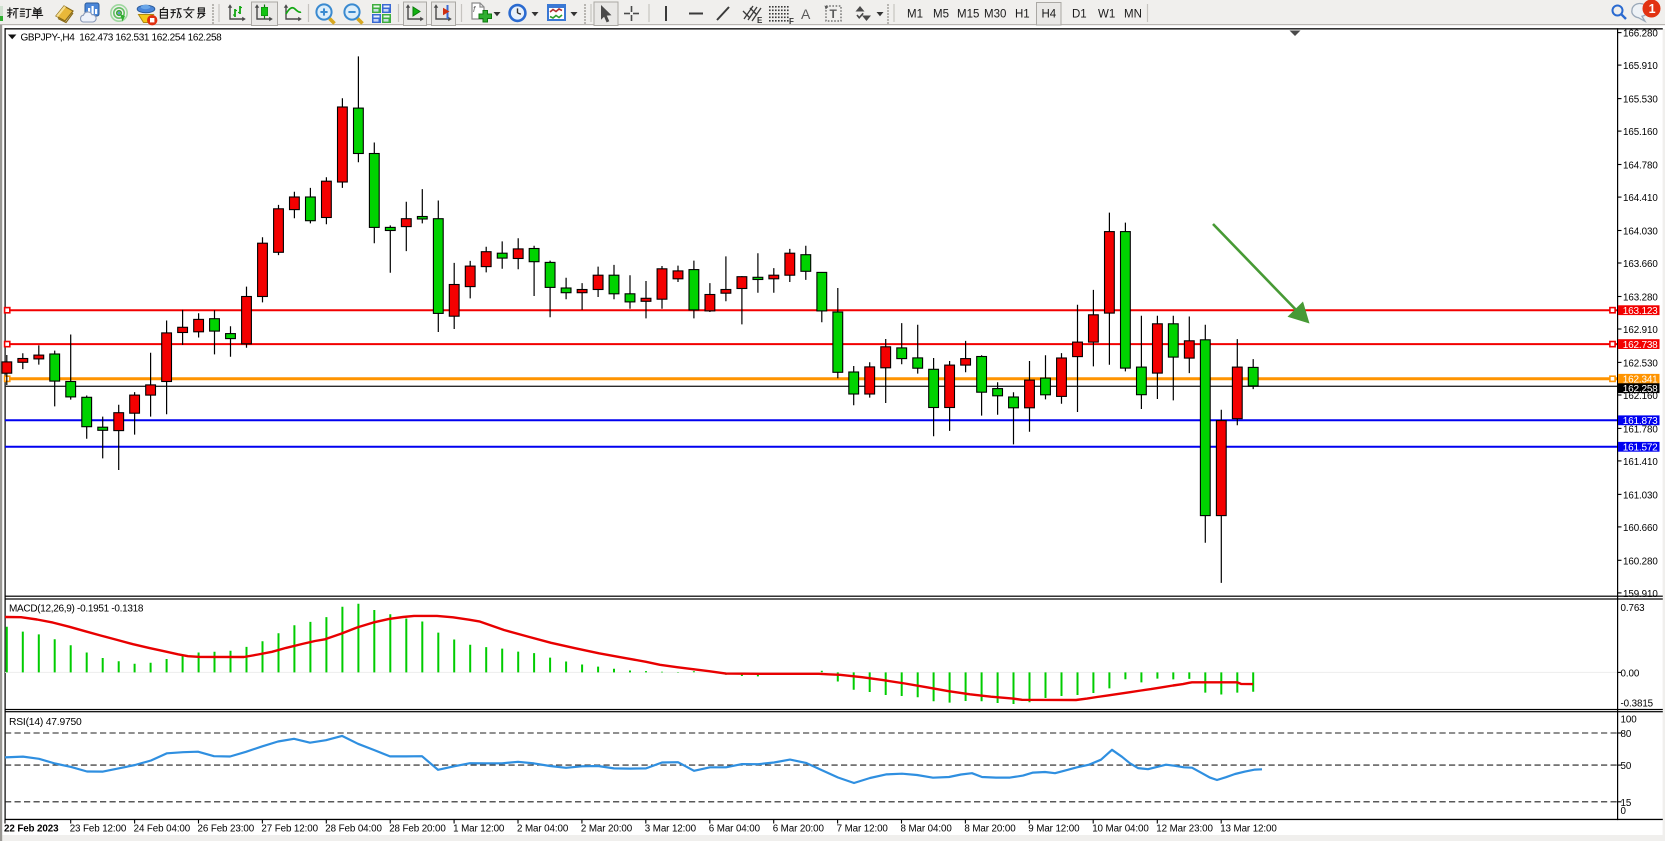 The height and width of the screenshot is (841, 1665). Describe the element at coordinates (760, 20) in the screenshot. I see `svg-text: E` at that location.